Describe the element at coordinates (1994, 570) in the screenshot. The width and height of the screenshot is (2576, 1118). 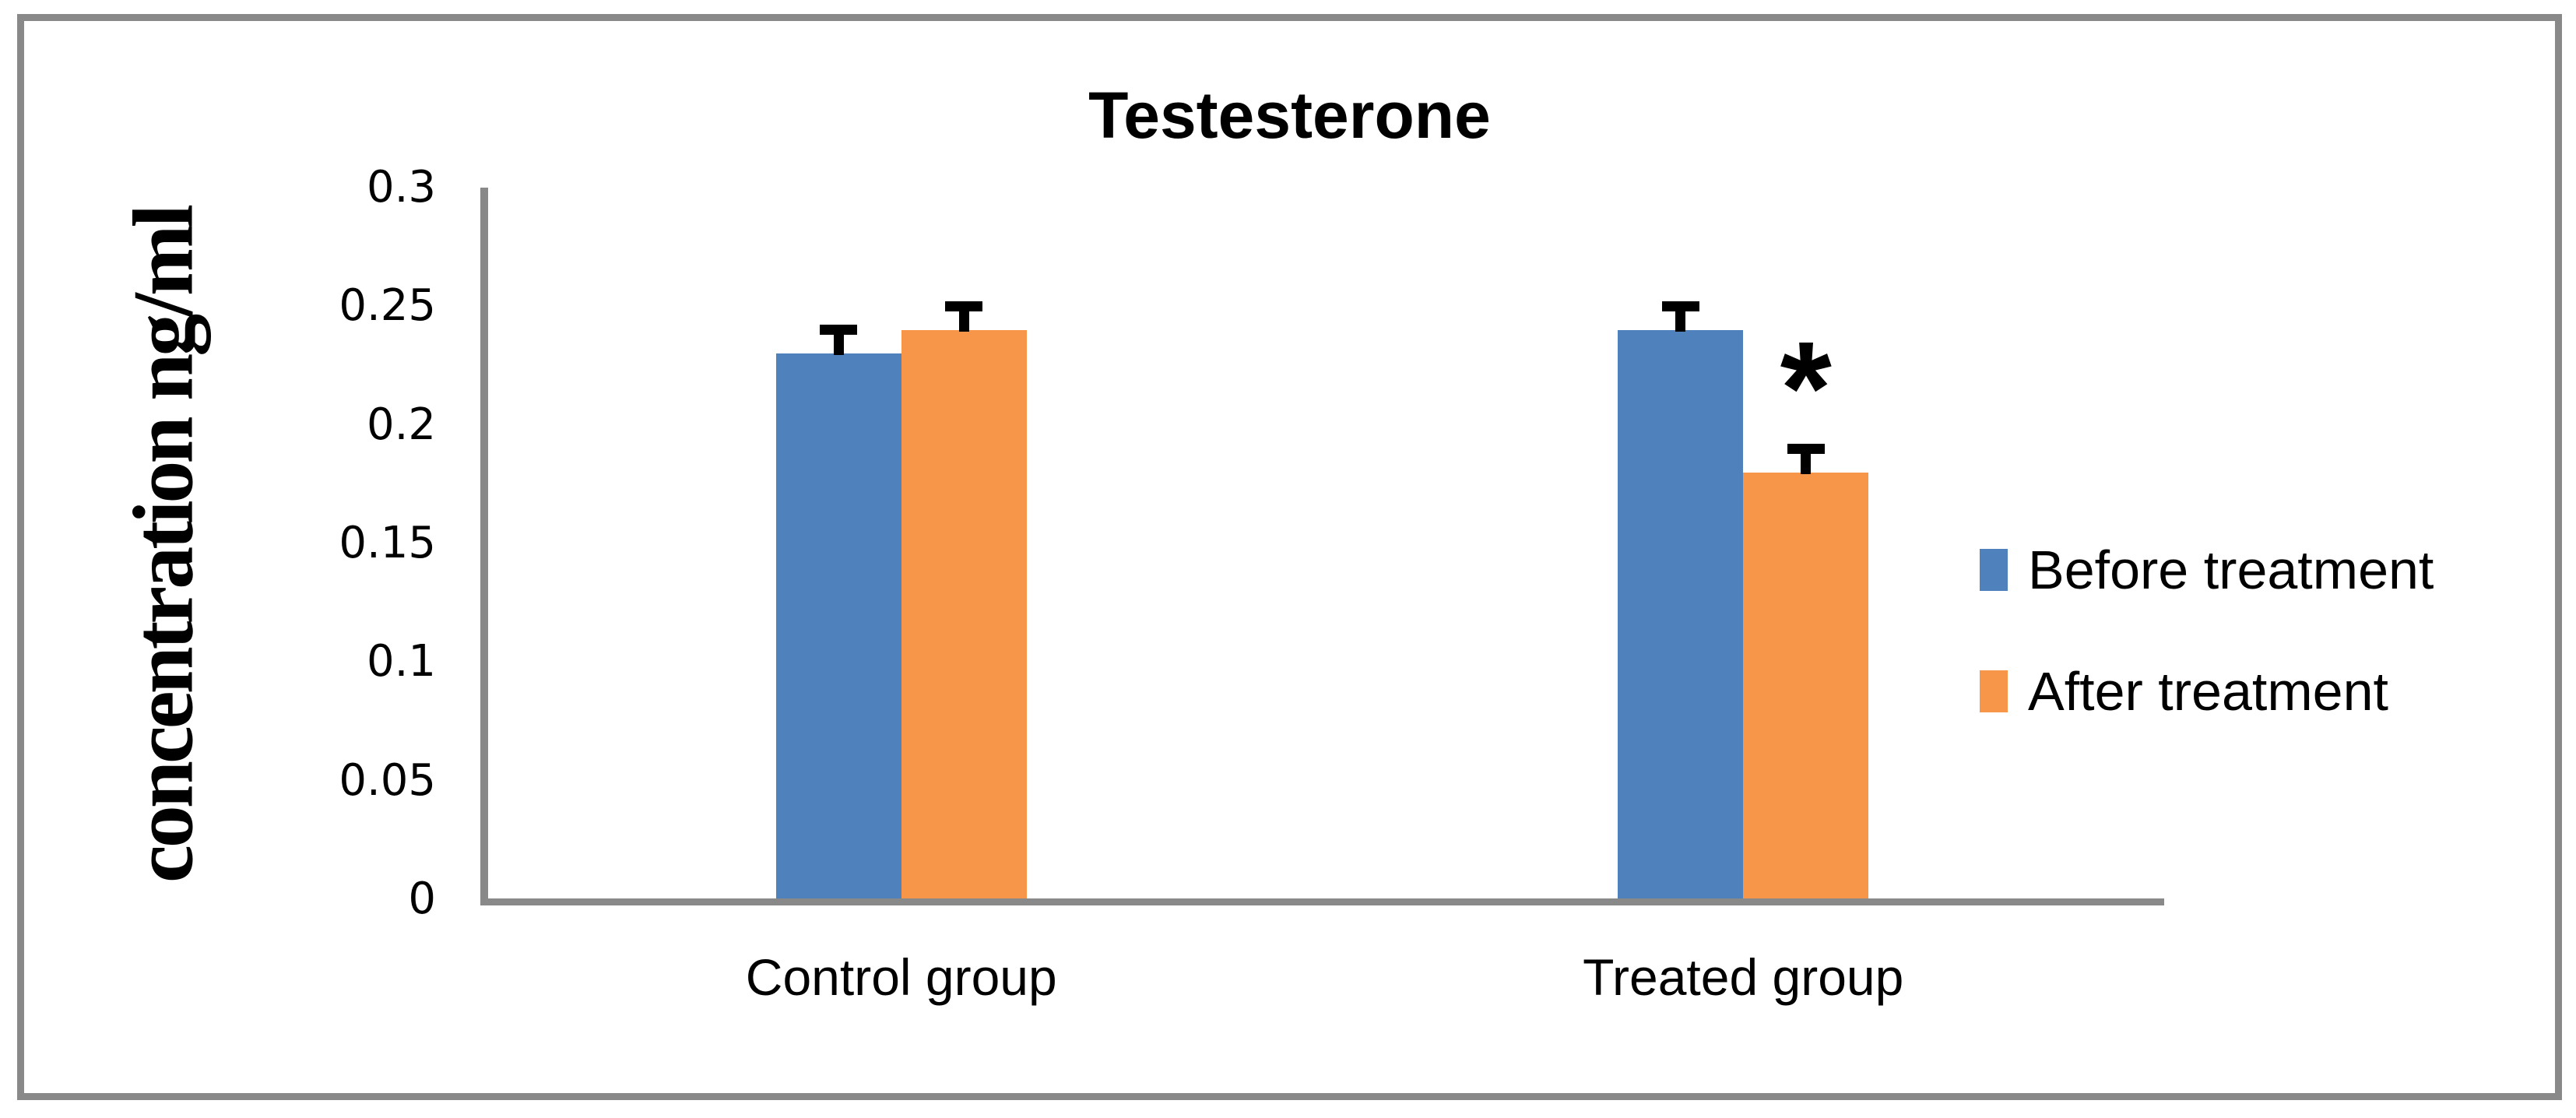
I see `legend-swatch-before-treatment` at that location.